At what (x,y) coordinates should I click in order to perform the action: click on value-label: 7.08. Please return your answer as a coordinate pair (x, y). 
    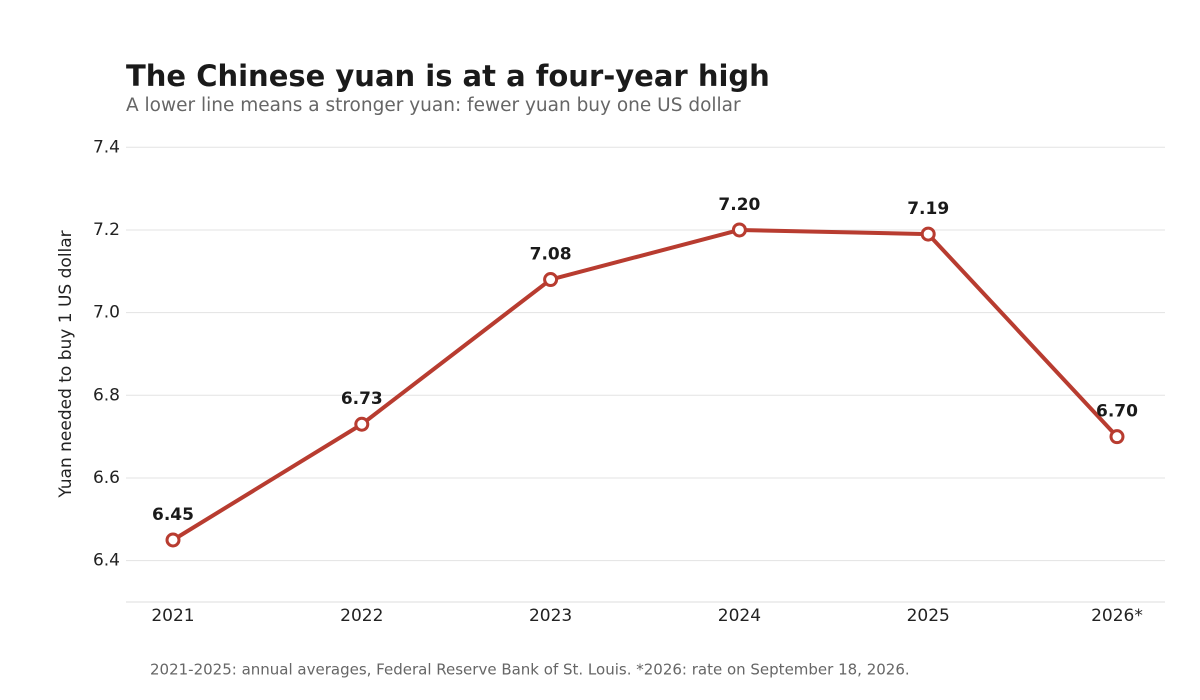
    Looking at the image, I should click on (551, 255).